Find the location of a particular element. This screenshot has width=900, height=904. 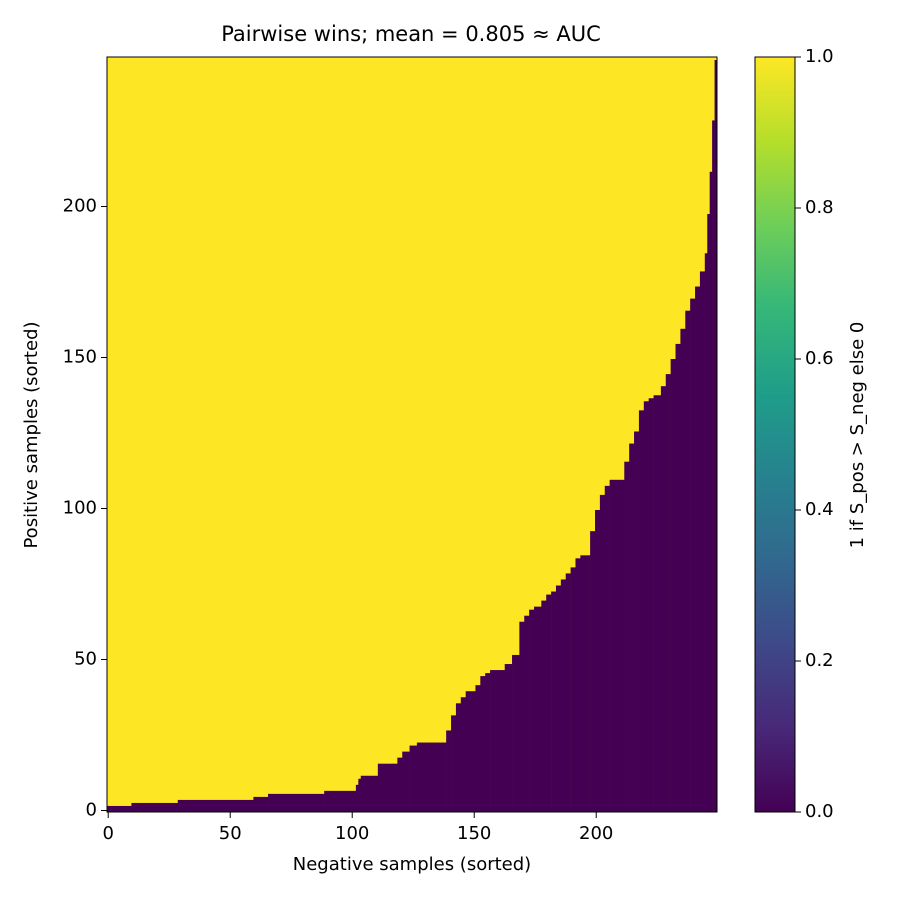

colorbar-tick-label: 0.8 is located at coordinates (819, 207).